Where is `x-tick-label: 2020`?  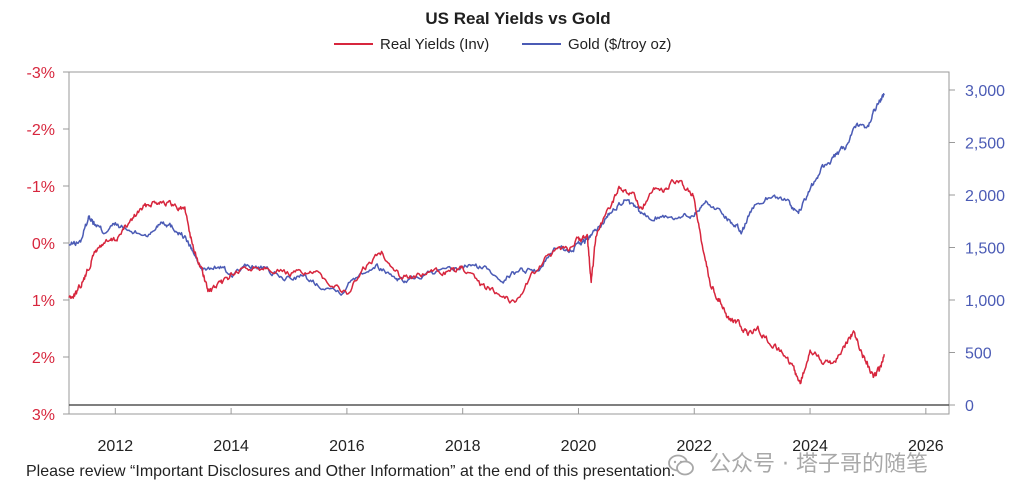
x-tick-label: 2020 is located at coordinates (579, 446).